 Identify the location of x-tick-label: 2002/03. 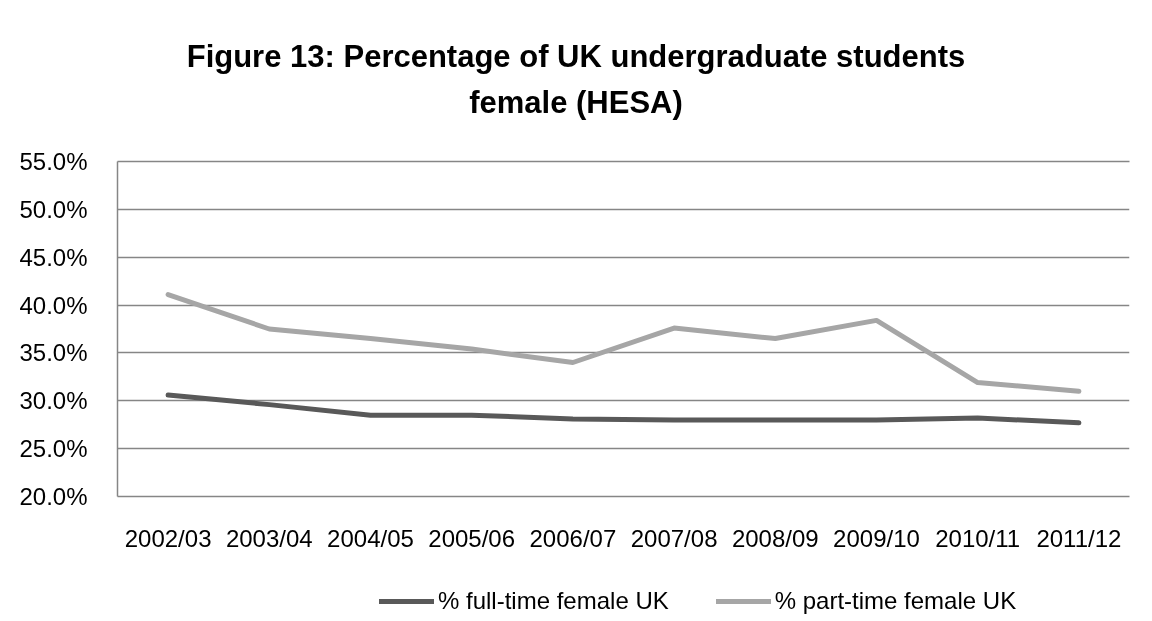
(168, 538).